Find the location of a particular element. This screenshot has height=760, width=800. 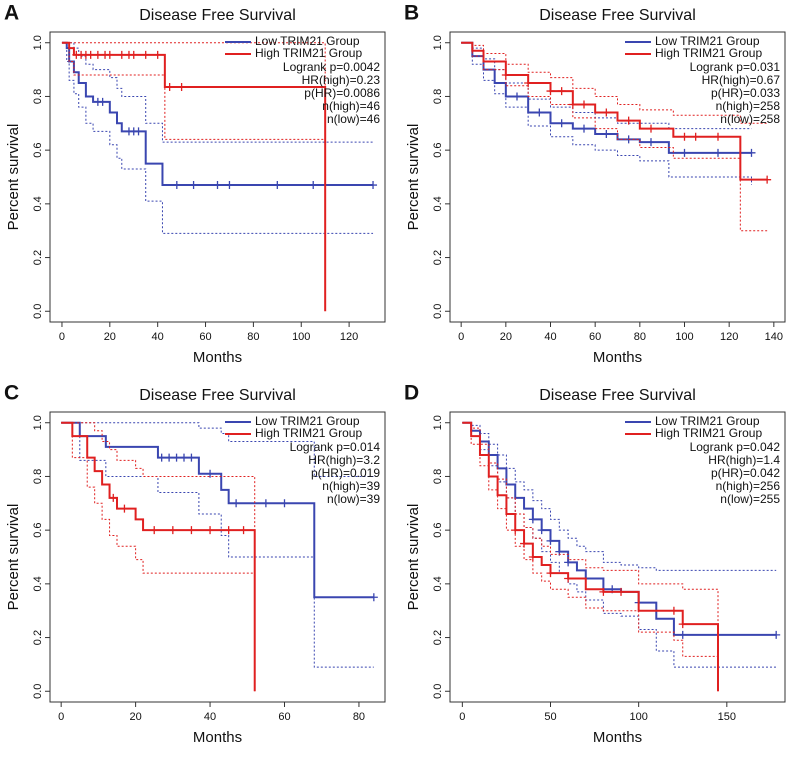

annotation: n(high)=39 is located at coordinates (351, 486).